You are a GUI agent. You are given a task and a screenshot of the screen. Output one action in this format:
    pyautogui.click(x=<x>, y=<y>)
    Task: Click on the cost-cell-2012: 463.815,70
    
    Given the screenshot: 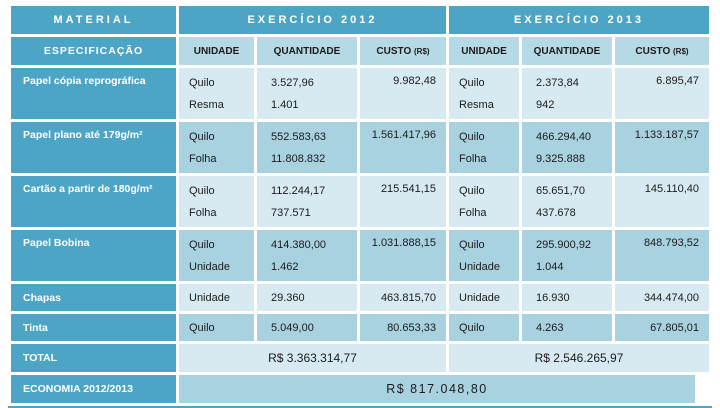 What is the action you would take?
    pyautogui.click(x=403, y=297)
    